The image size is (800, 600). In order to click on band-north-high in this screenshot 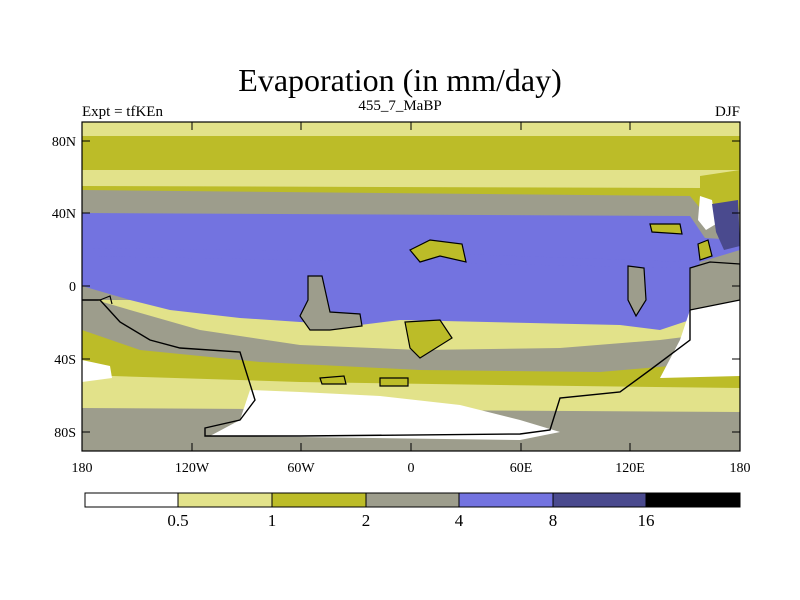, I will do `click(411, 153)`.